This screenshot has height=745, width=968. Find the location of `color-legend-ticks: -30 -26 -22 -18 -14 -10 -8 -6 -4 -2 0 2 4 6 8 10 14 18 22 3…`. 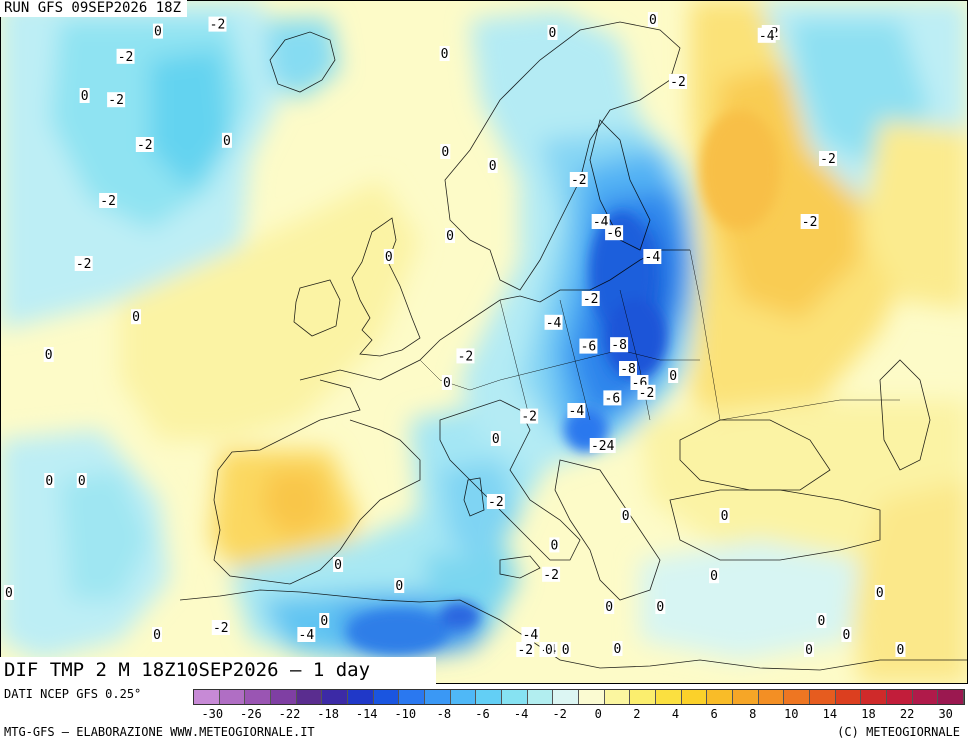

color-legend-ticks: -30 -26 -22 -18 -14 -10 -8 -6 -4 -2 0 2 4 6 8 10 14 18 22 3… is located at coordinates (579, 715).